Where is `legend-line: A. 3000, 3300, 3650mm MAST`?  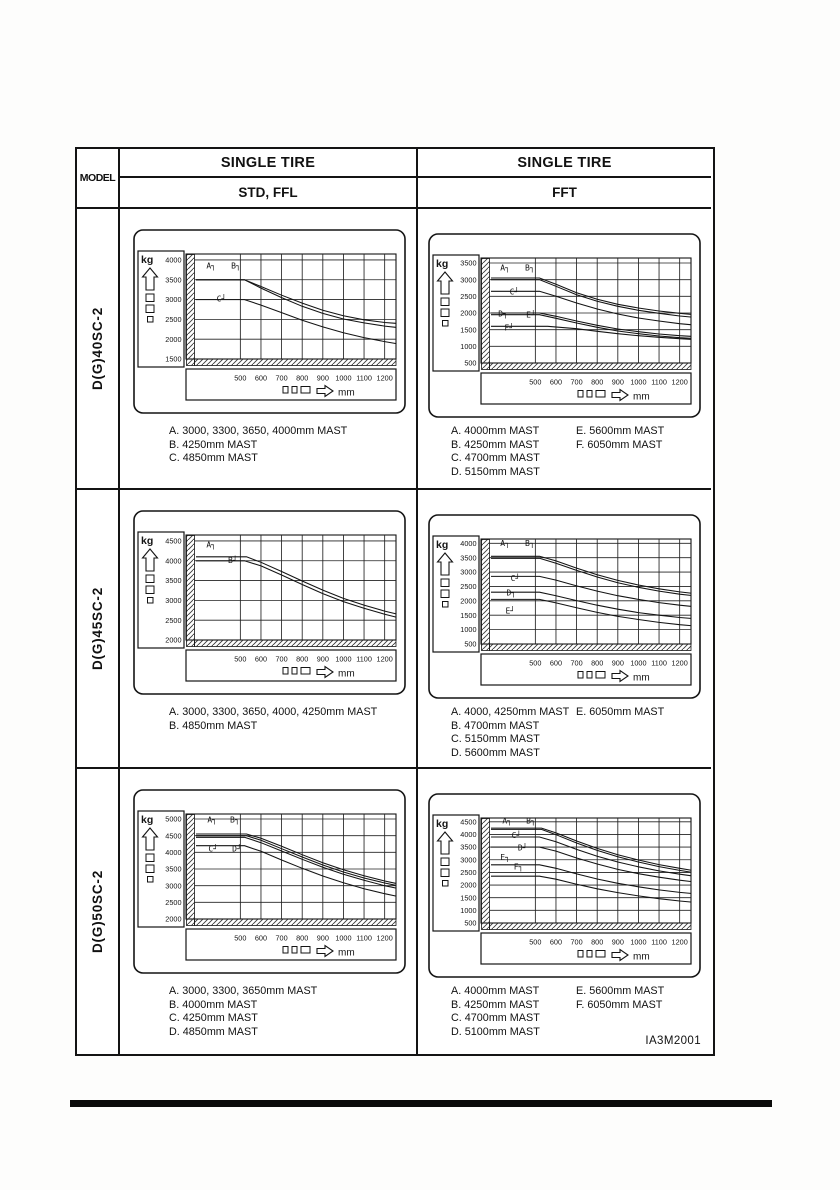
legend-line: A. 3000, 3300, 3650mm MAST is located at coordinates (243, 991).